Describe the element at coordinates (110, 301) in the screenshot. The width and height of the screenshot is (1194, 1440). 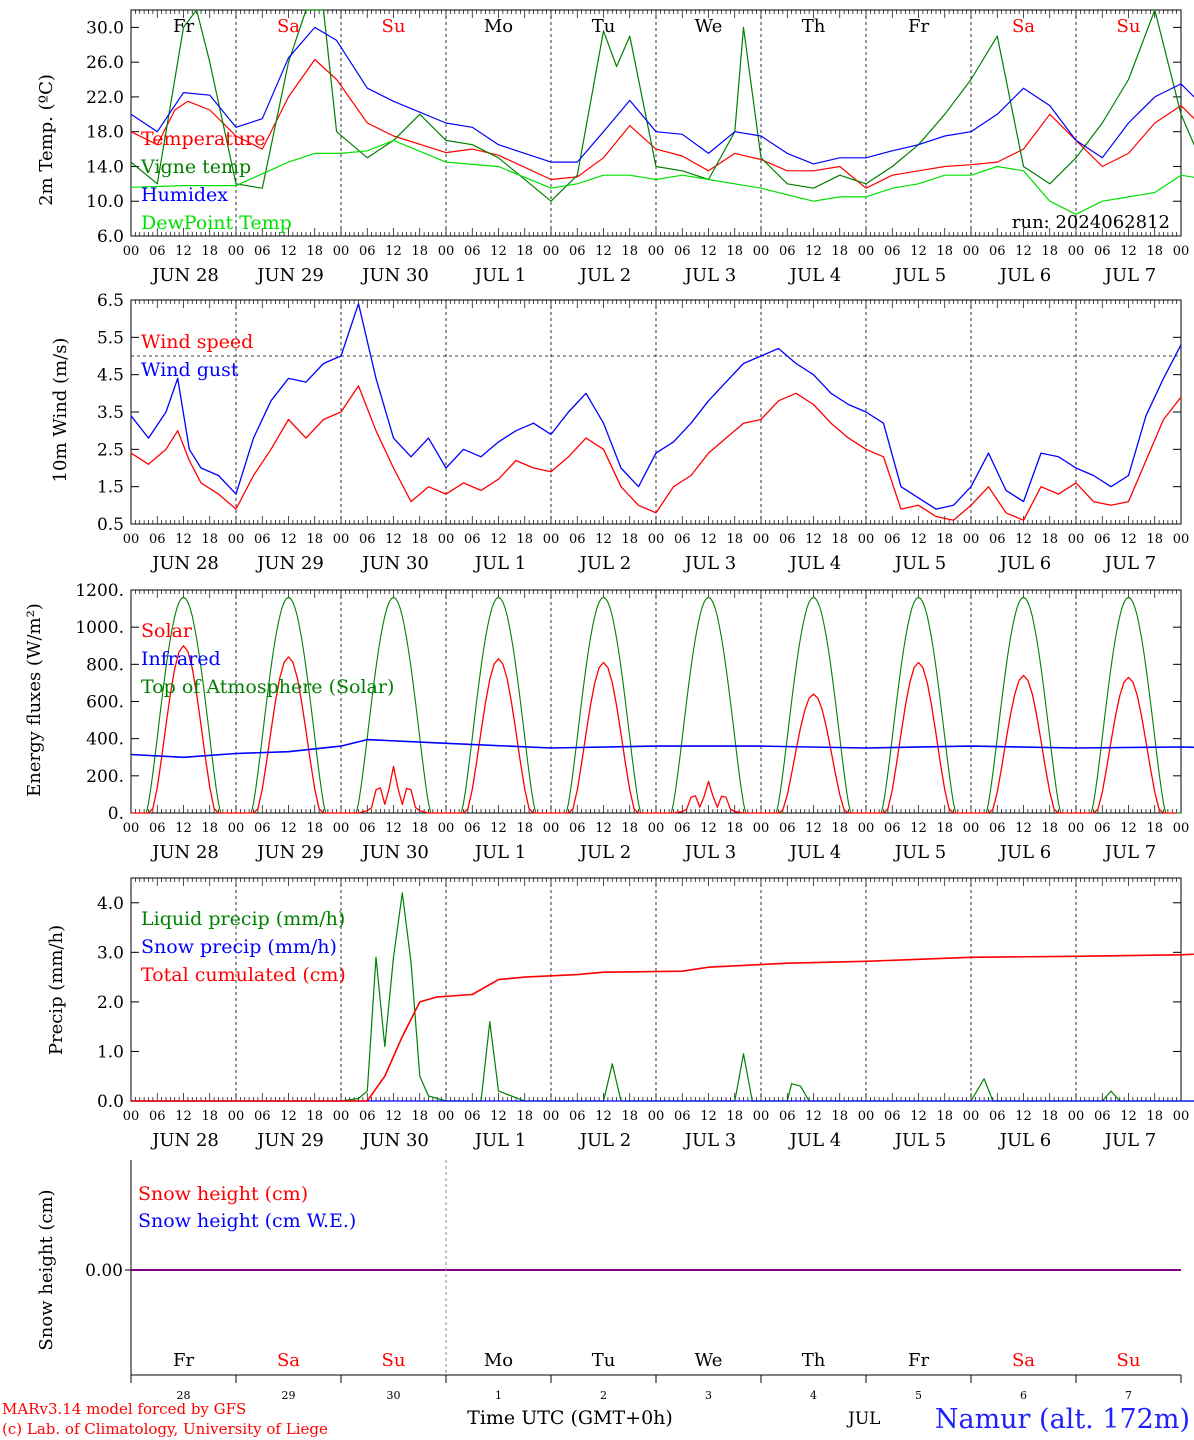
I see `y-tick-label: 6.5` at that location.